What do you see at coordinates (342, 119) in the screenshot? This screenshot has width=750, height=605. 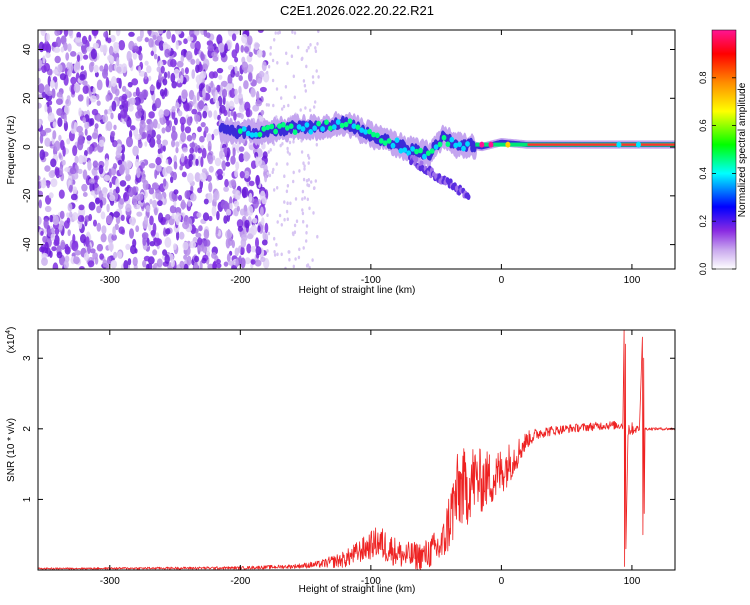 I see `ridge-core` at bounding box center [342, 119].